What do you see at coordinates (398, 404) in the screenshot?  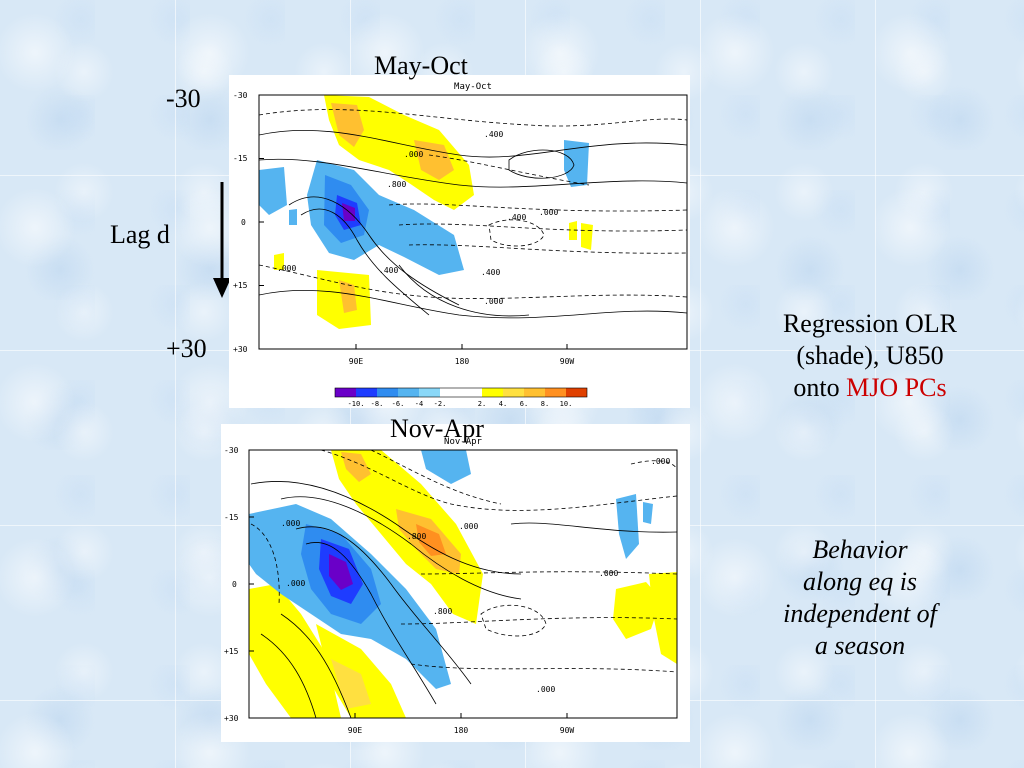 I see `svg-text: -6.` at bounding box center [398, 404].